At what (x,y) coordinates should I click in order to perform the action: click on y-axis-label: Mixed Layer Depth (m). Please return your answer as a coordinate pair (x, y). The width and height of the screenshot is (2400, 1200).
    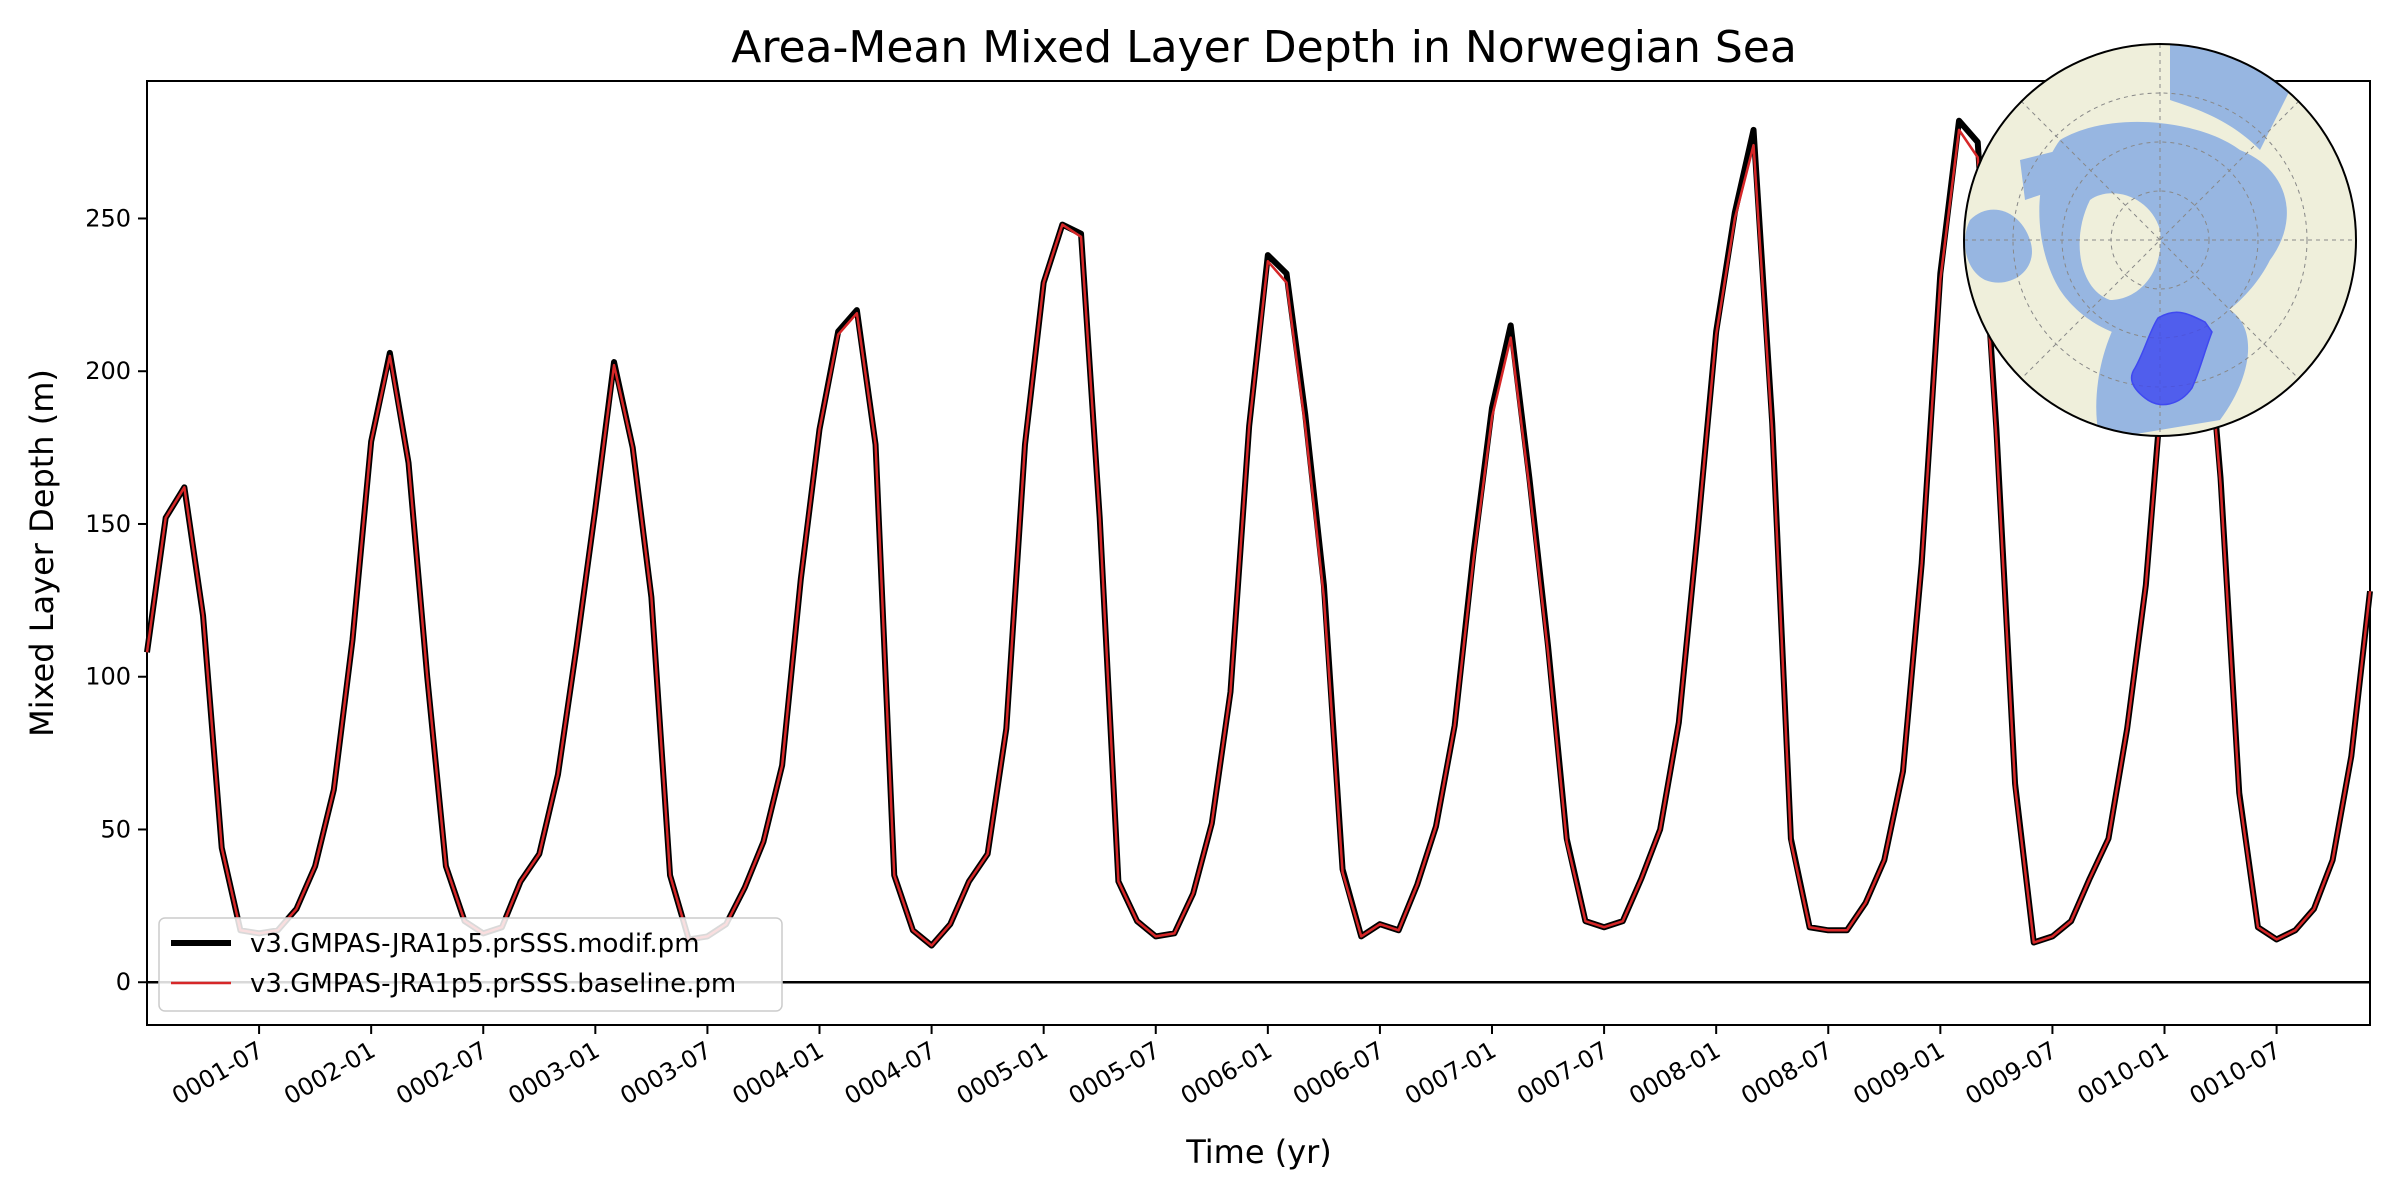
    Looking at the image, I should click on (42, 553).